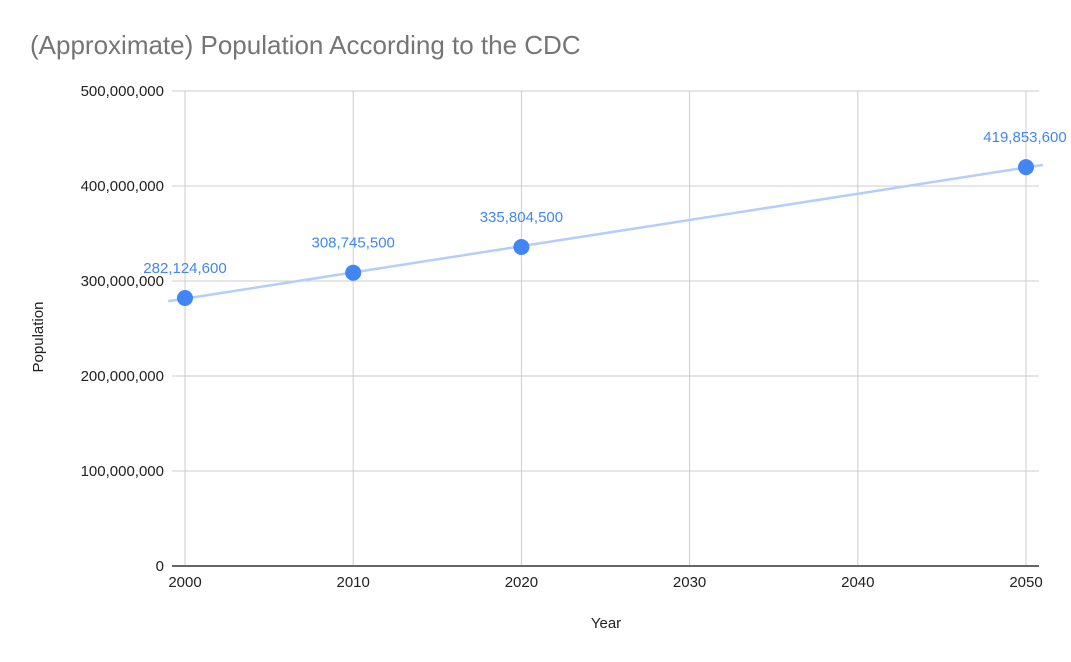  What do you see at coordinates (857, 582) in the screenshot?
I see `x-tick-label: 2040` at bounding box center [857, 582].